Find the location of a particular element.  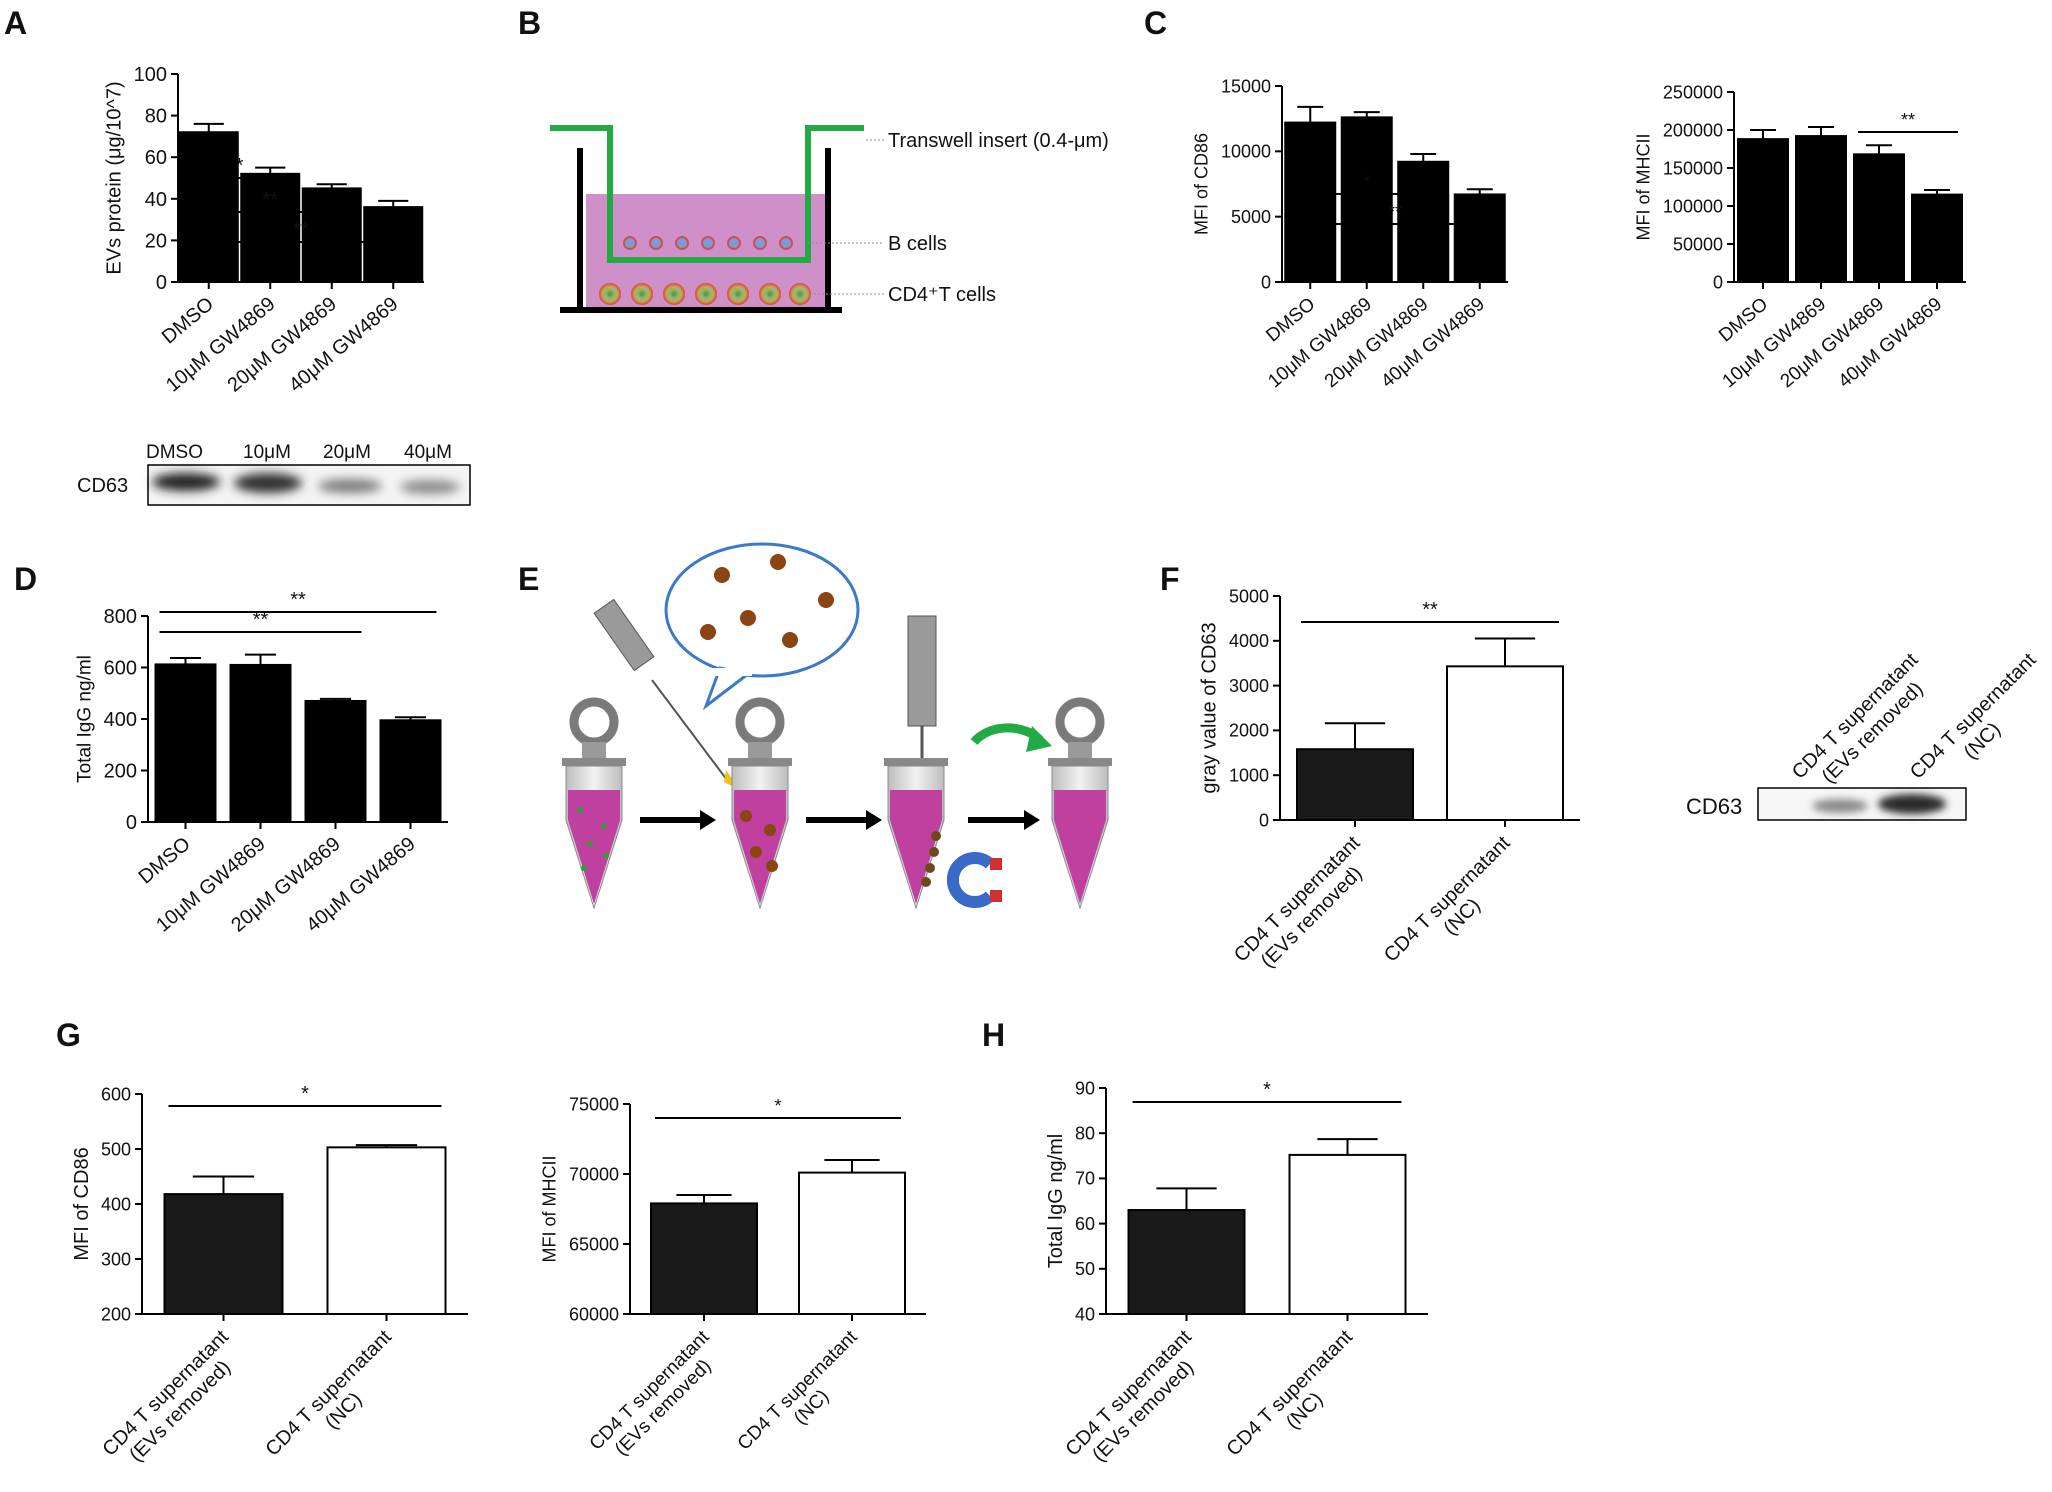

y-tick-label: 300 is located at coordinates (116, 1259).